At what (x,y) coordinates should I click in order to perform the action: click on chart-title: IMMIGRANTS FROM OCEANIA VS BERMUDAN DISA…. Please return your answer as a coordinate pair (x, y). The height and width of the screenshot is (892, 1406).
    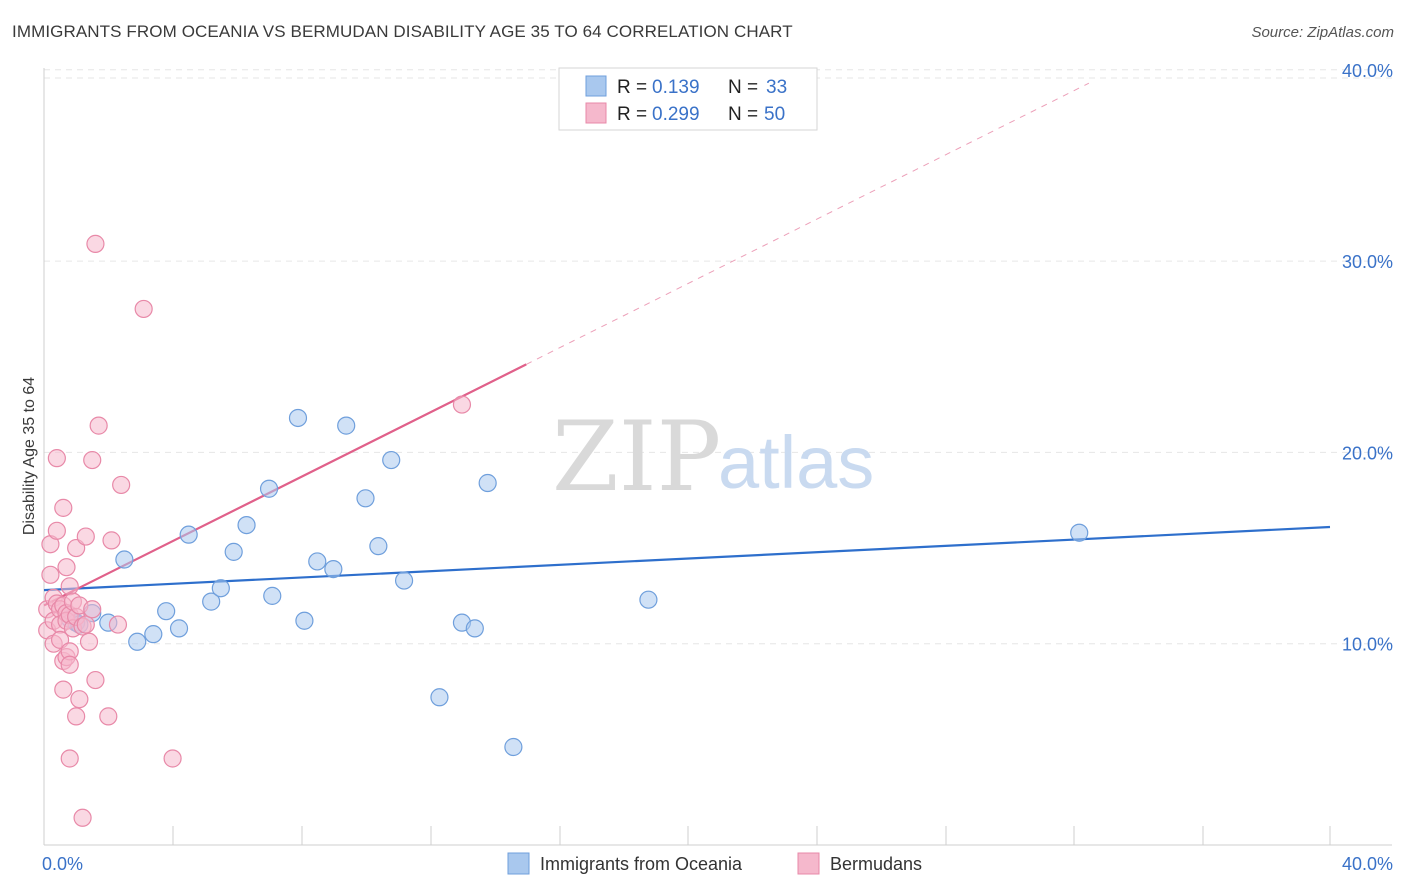
    Looking at the image, I should click on (402, 31).